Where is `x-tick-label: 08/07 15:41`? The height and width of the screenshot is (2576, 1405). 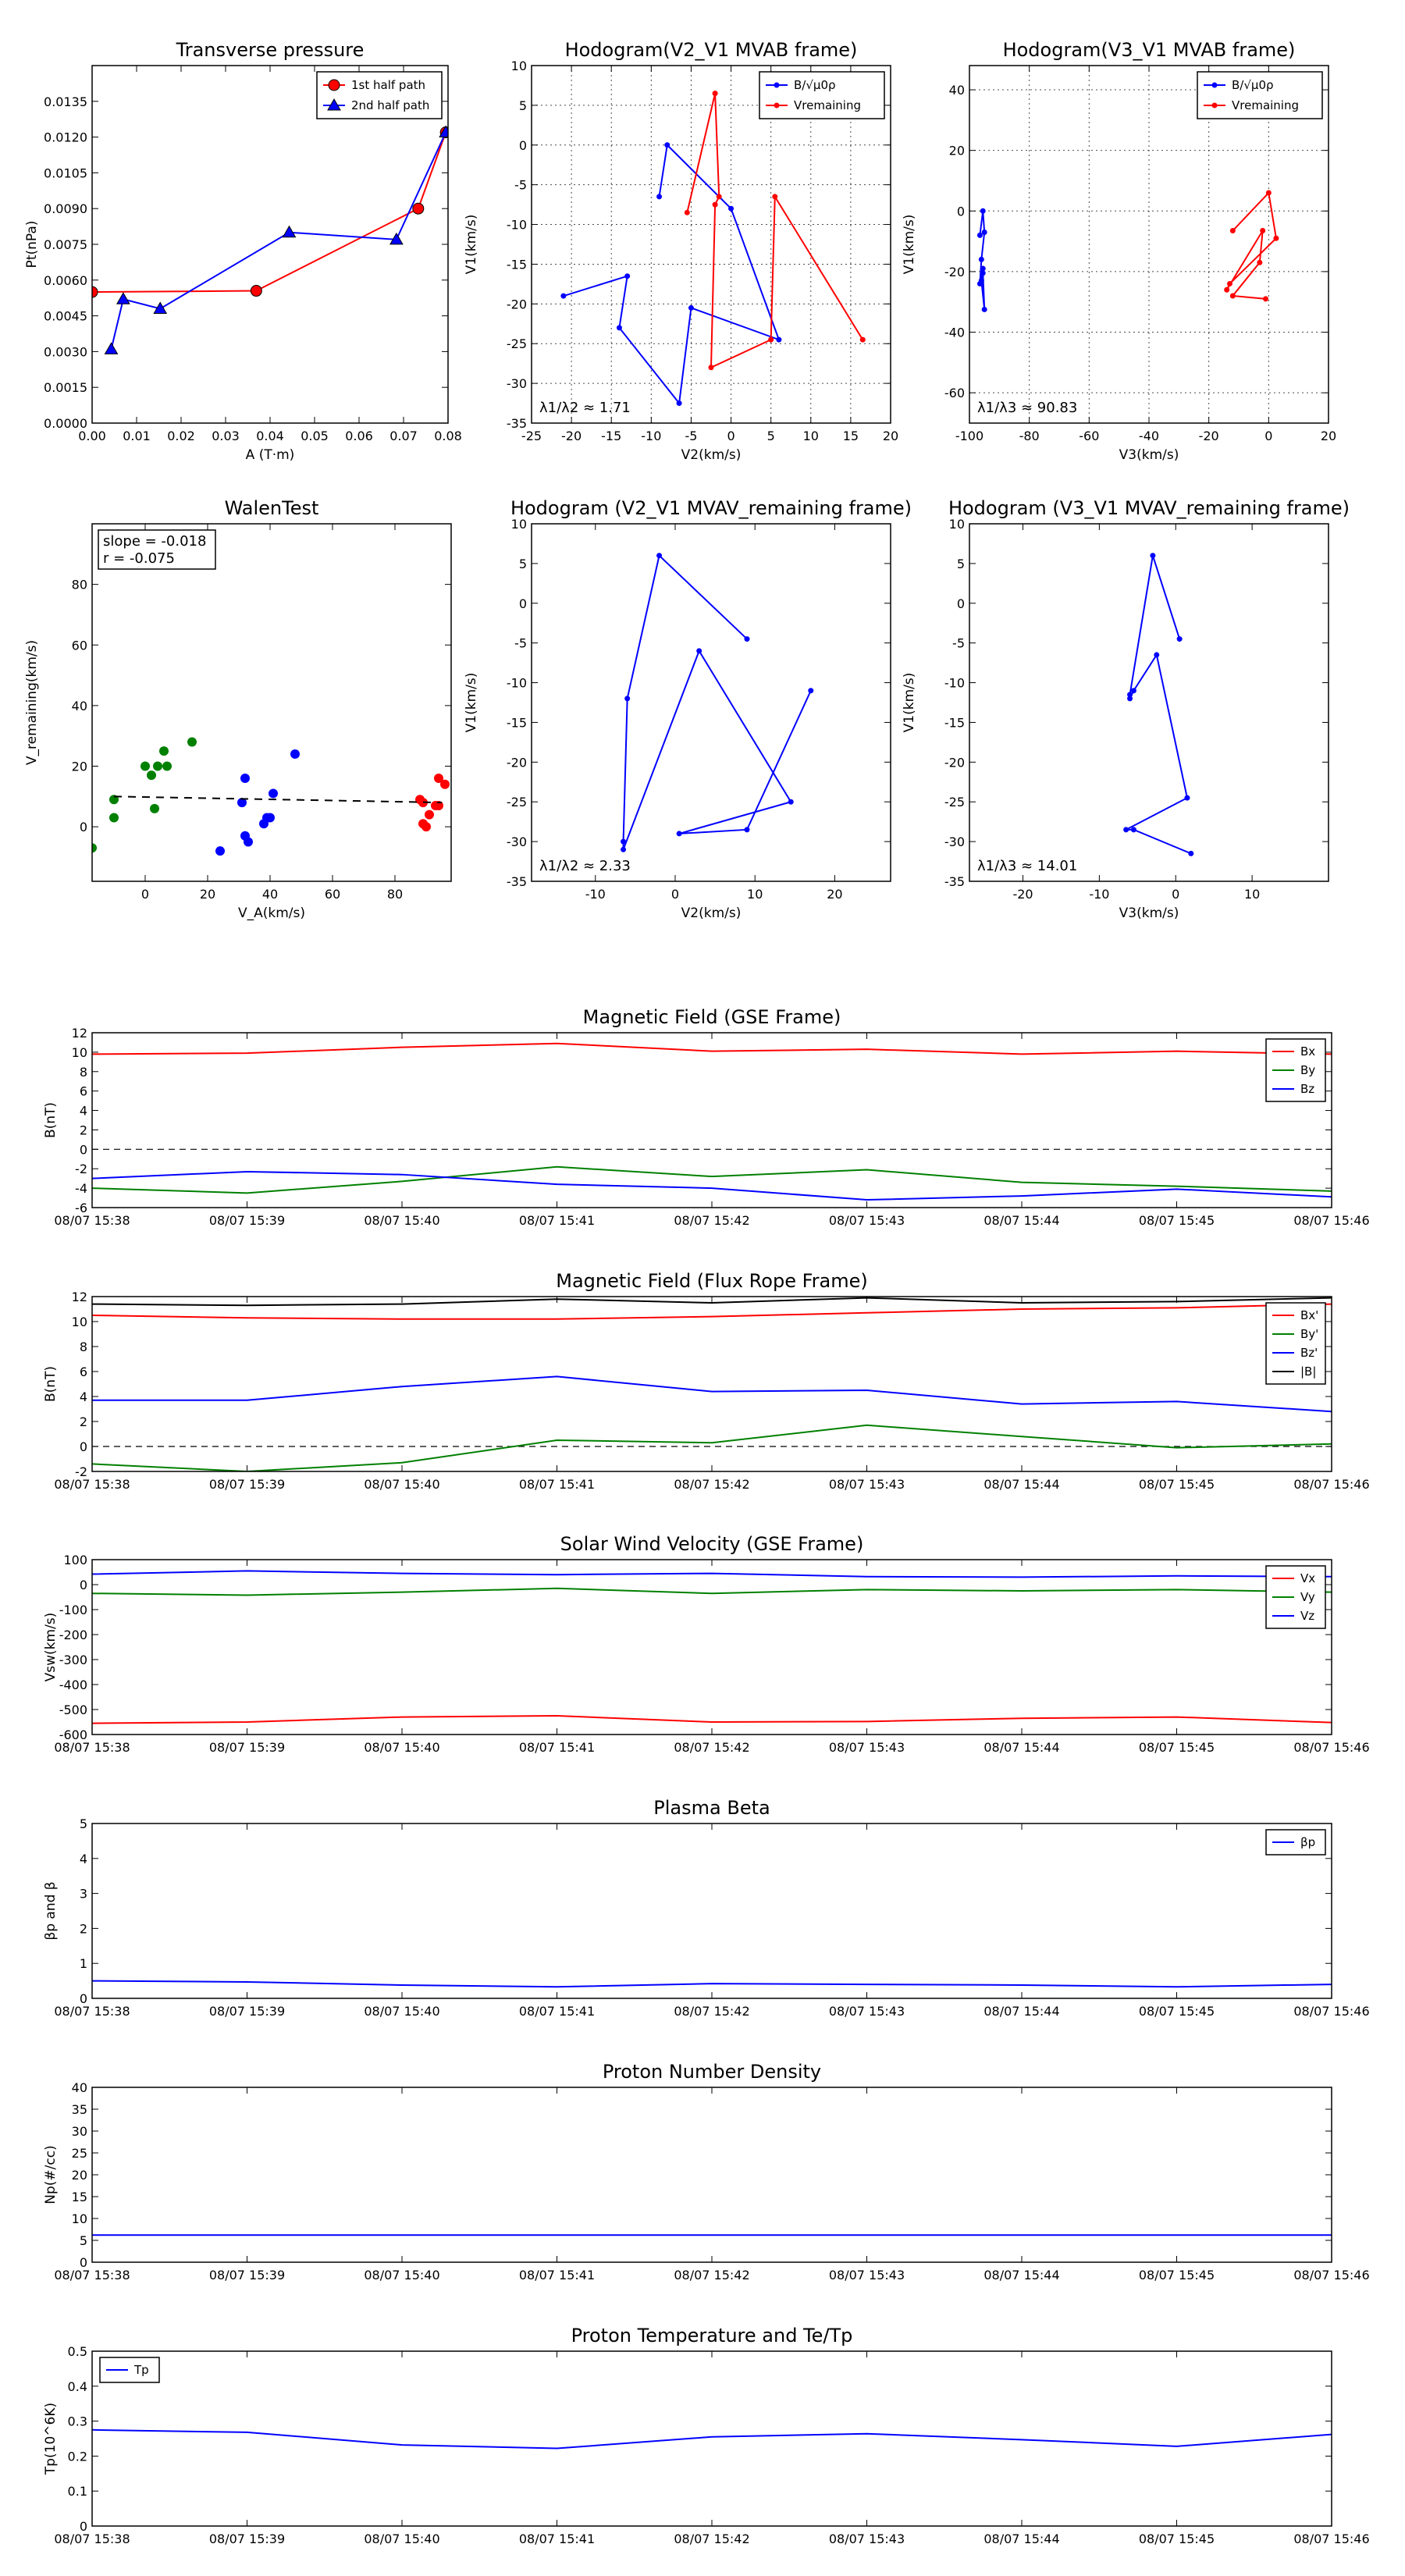 x-tick-label: 08/07 15:41 is located at coordinates (557, 2011).